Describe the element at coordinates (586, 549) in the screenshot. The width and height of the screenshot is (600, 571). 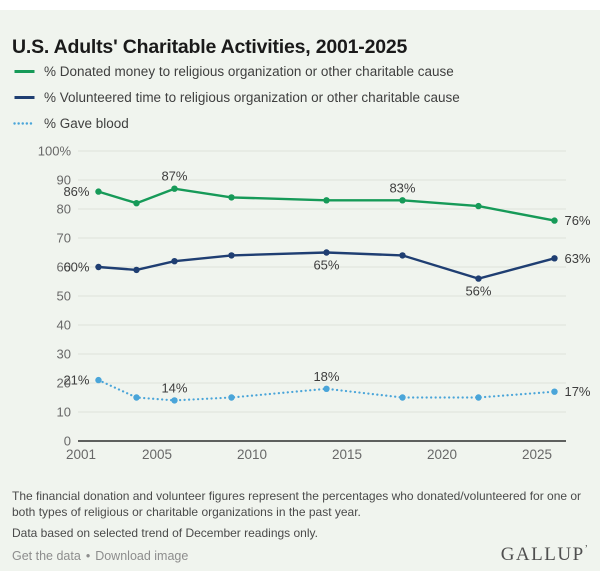
I see `gallup-logo-mark: ʼ` at that location.